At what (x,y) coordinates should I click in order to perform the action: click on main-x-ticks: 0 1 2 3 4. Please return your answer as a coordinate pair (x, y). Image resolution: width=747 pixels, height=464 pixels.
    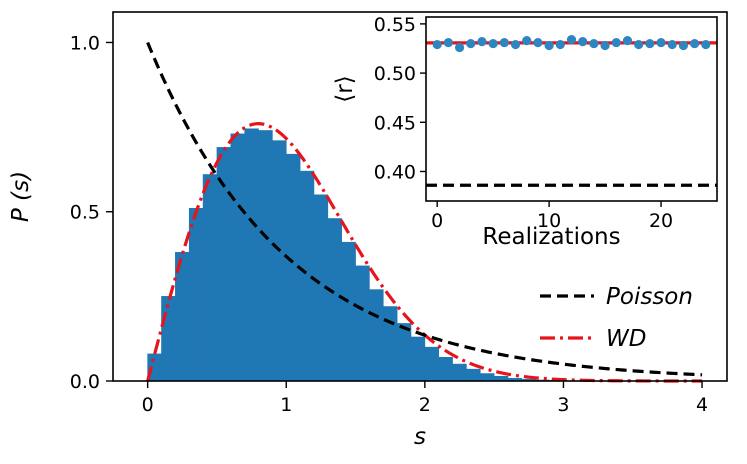
    Looking at the image, I should click on (425, 398).